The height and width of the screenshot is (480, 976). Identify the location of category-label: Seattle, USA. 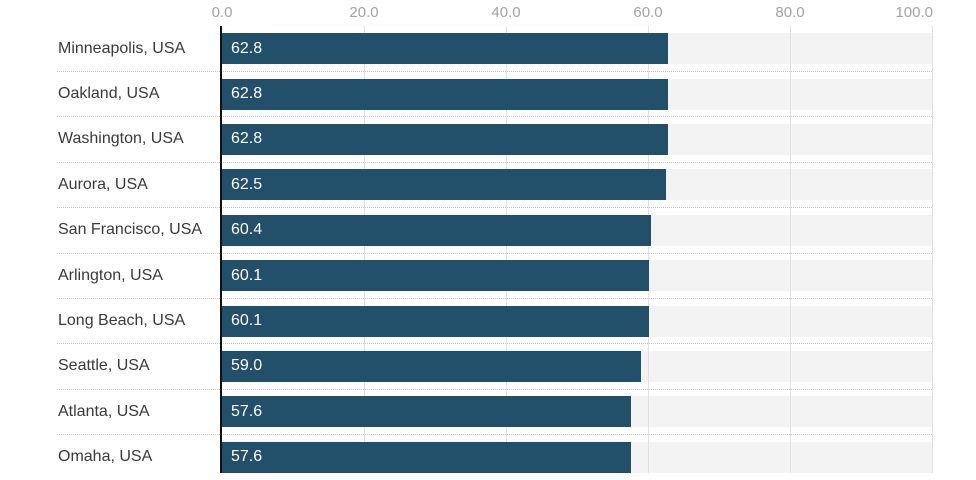
(104, 366).